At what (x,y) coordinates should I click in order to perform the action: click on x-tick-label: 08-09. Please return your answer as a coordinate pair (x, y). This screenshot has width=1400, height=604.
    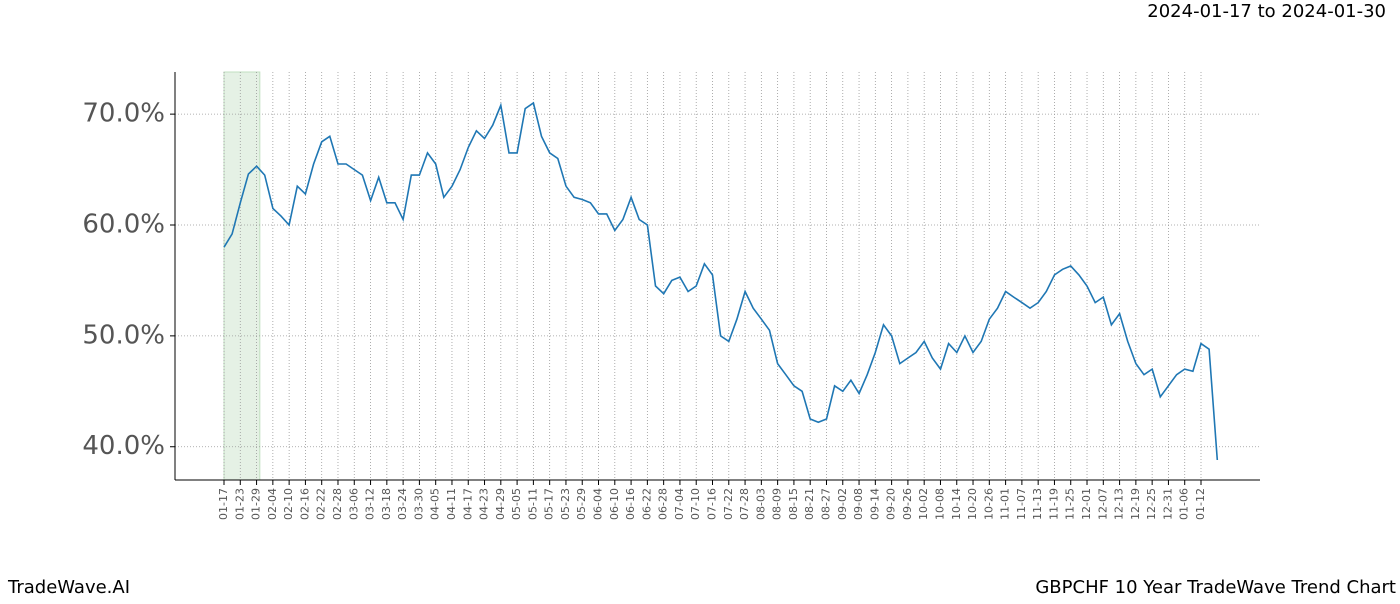
    Looking at the image, I should click on (777, 504).